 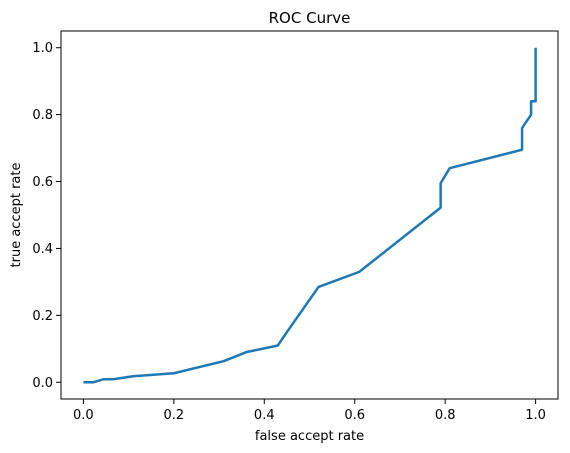 What do you see at coordinates (445, 415) in the screenshot?
I see `x-tick-label: 0.8` at bounding box center [445, 415].